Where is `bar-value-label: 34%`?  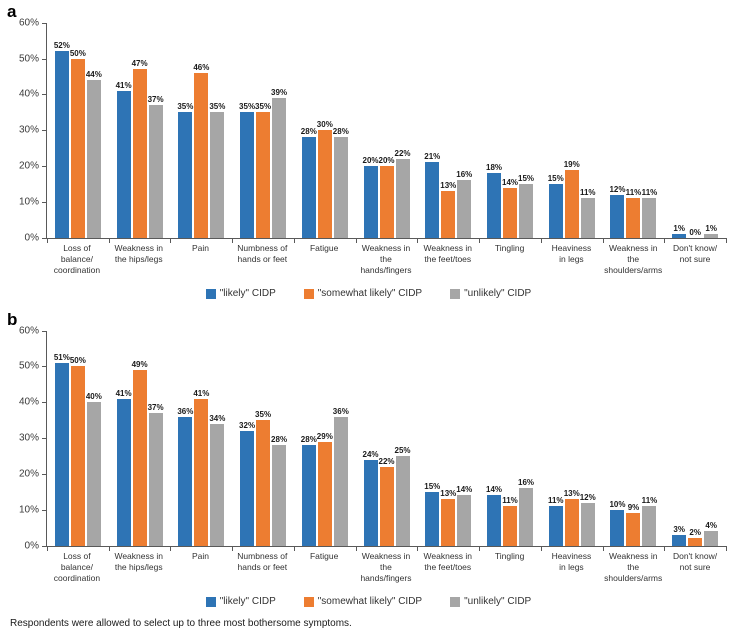
bar-value-label: 34% is located at coordinates (217, 418).